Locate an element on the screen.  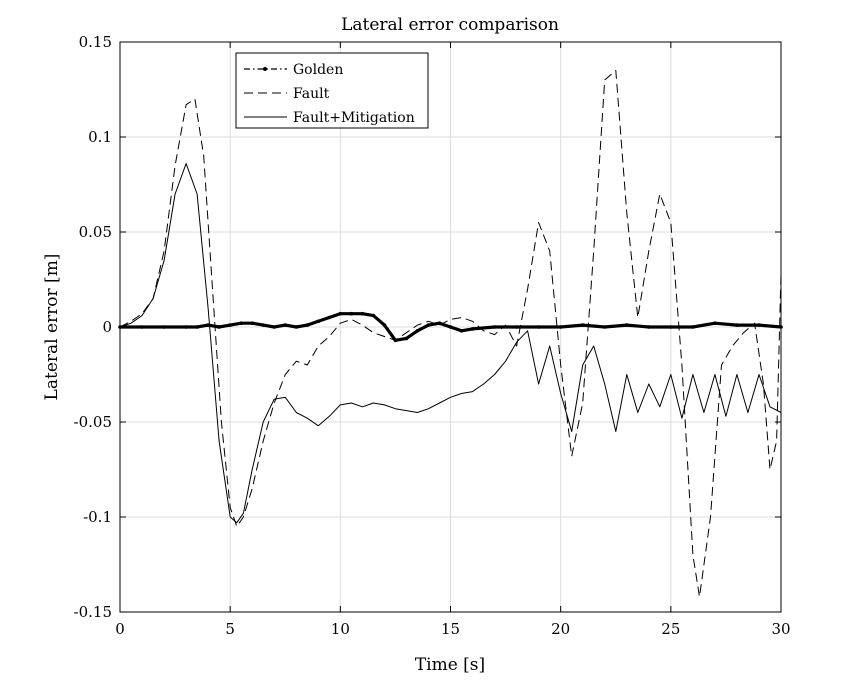
x-tick-label: 10 is located at coordinates (340, 629).